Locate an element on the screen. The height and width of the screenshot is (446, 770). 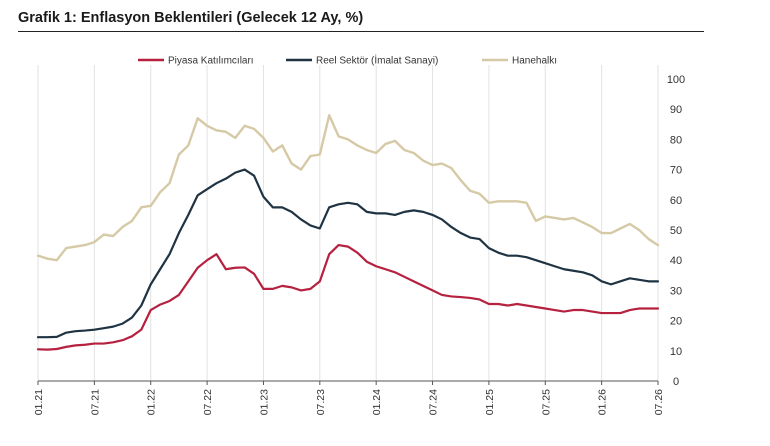
x-tick-label: 07.23 is located at coordinates (321, 402).